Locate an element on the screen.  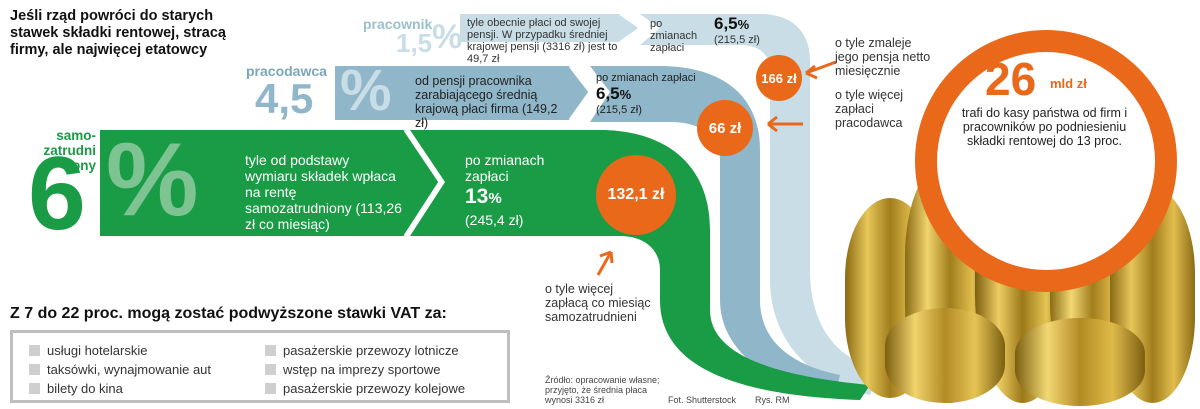
vat-item: bilety do kina is located at coordinates (120, 388).